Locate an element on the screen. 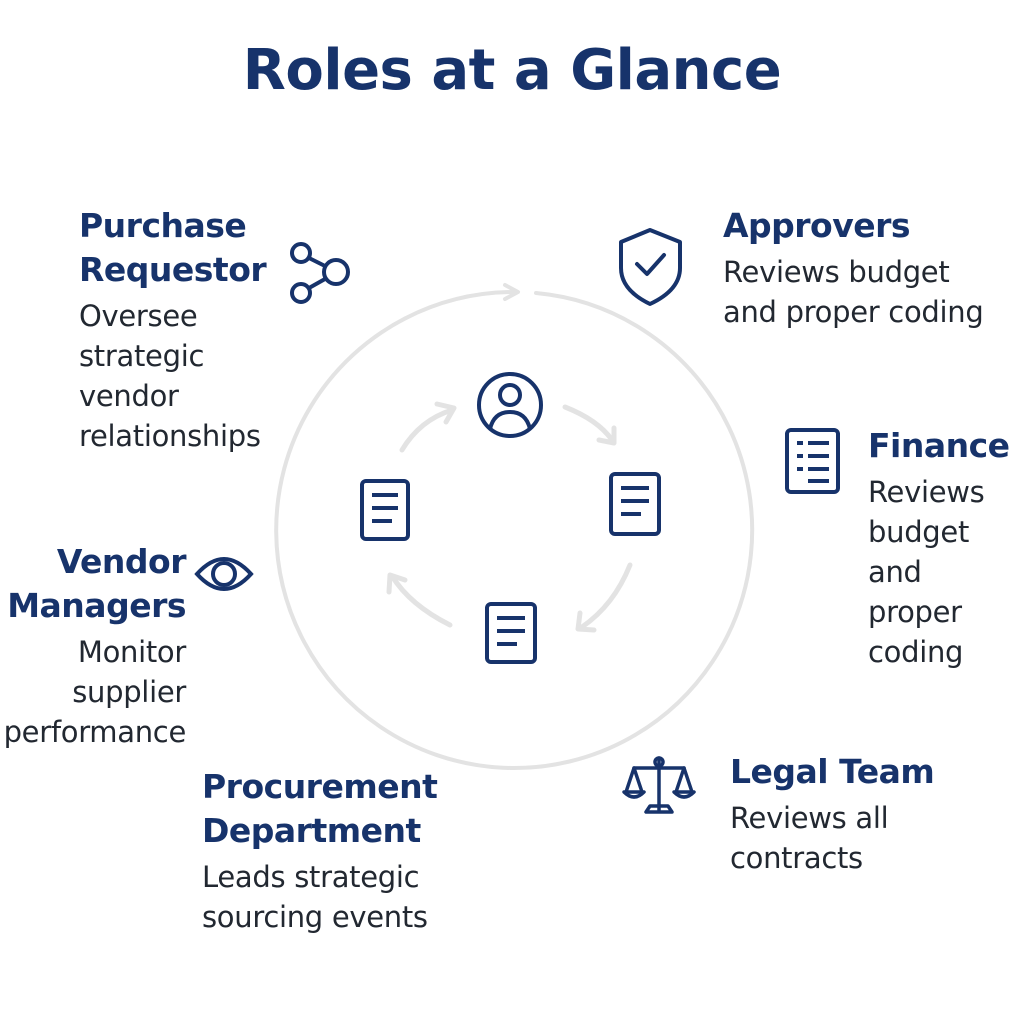 This screenshot has height=1024, width=1024. shield-check-icon is located at coordinates (650, 267).